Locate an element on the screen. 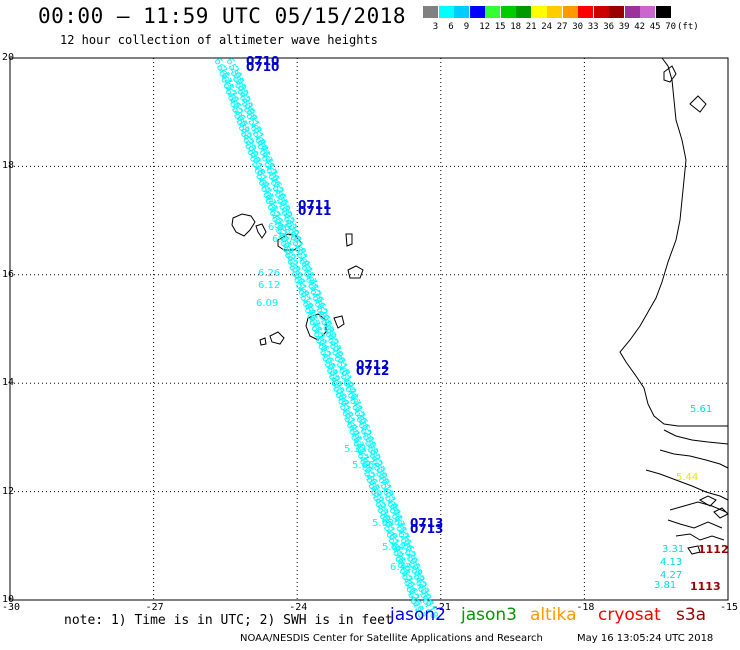 The image size is (740, 650). y-tick-label: 14 is located at coordinates (8, 383).